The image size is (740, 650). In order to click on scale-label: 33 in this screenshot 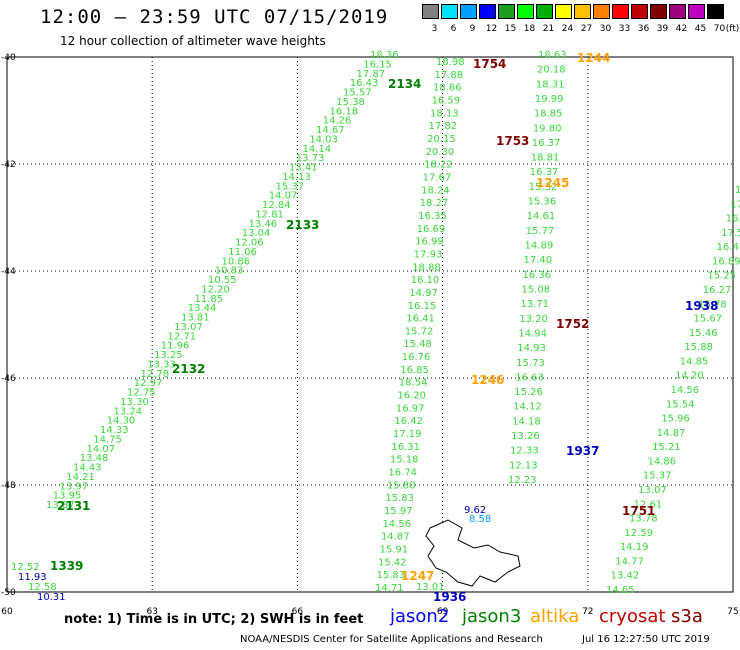, I will do `click(624, 29)`.